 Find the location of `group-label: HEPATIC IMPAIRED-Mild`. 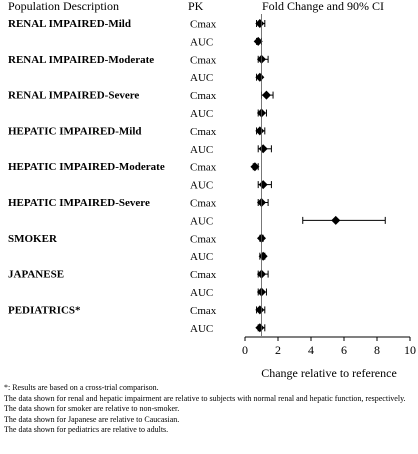

group-label: HEPATIC IMPAIRED-Mild is located at coordinates (75, 131).